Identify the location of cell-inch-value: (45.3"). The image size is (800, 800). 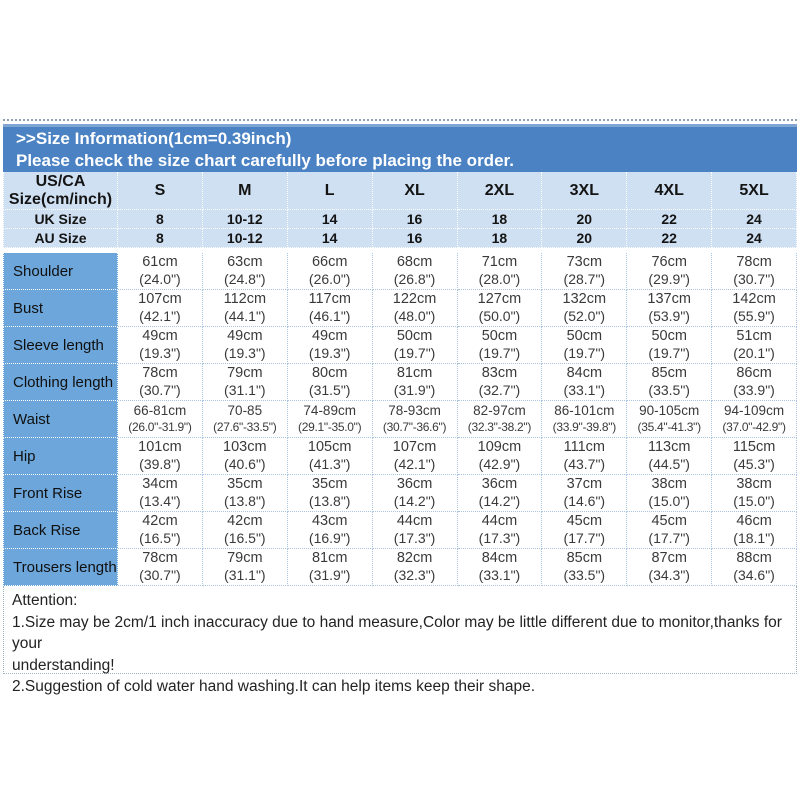
(754, 464).